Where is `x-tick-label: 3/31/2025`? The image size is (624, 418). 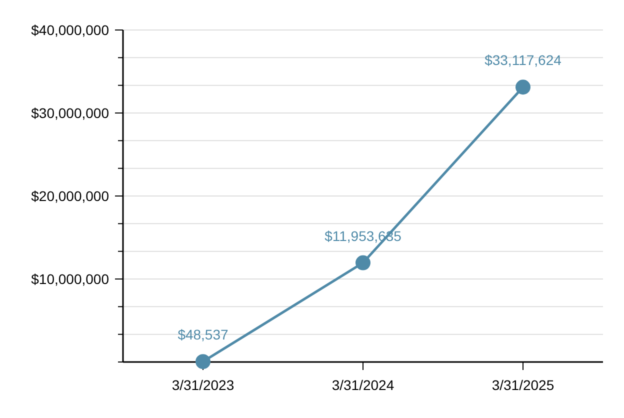
x-tick-label: 3/31/2025 is located at coordinates (523, 385).